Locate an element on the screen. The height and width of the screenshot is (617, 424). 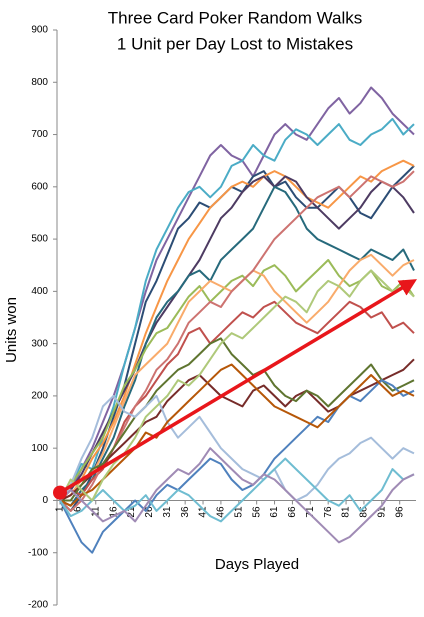
y-tick-label: -100 is located at coordinates (38, 552).